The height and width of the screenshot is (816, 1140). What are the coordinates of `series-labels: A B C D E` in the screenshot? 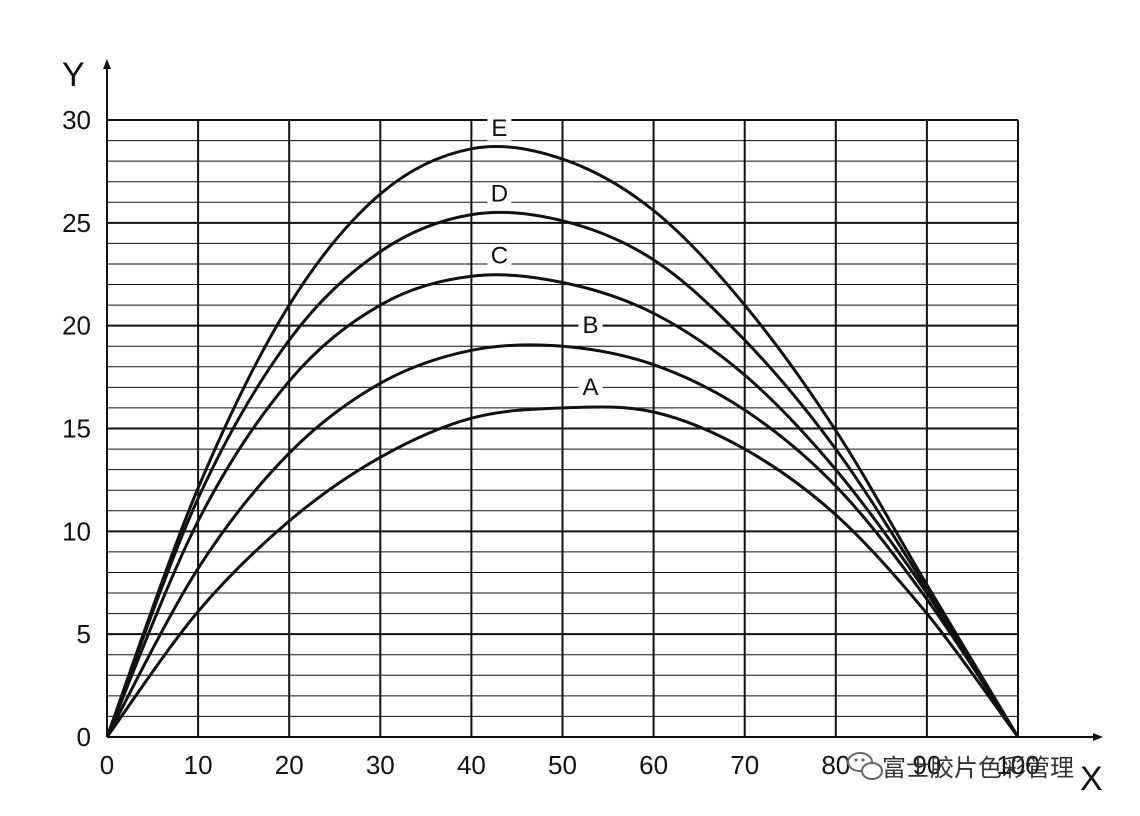 It's located at (545, 258).